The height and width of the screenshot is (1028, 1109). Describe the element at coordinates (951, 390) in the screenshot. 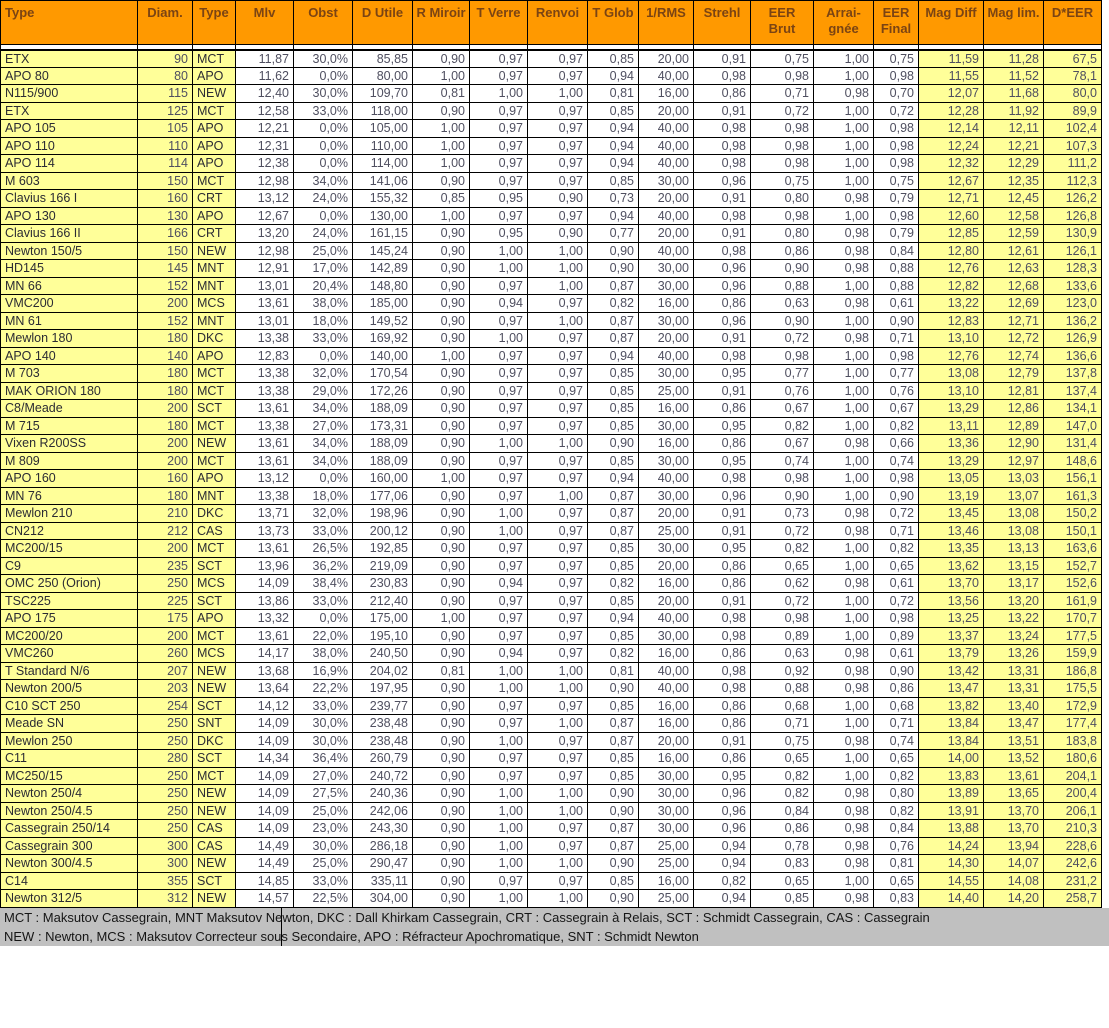

I see `cell-mag-diff: 13,10` at that location.